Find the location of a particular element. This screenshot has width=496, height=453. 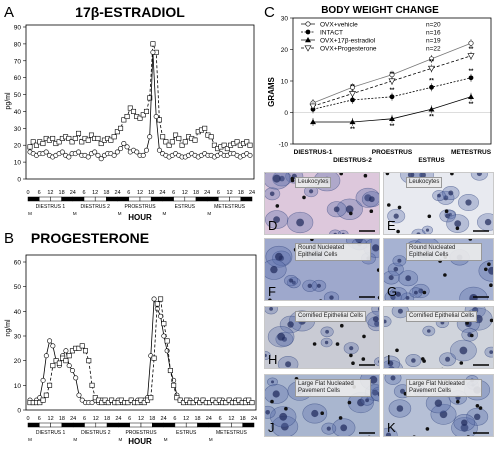

legend-n: n=16 is located at coordinates (433, 33).